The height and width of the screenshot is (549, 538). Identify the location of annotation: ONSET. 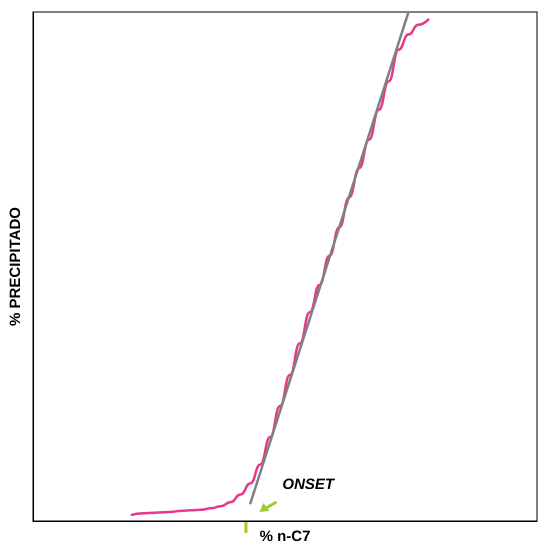
(309, 484).